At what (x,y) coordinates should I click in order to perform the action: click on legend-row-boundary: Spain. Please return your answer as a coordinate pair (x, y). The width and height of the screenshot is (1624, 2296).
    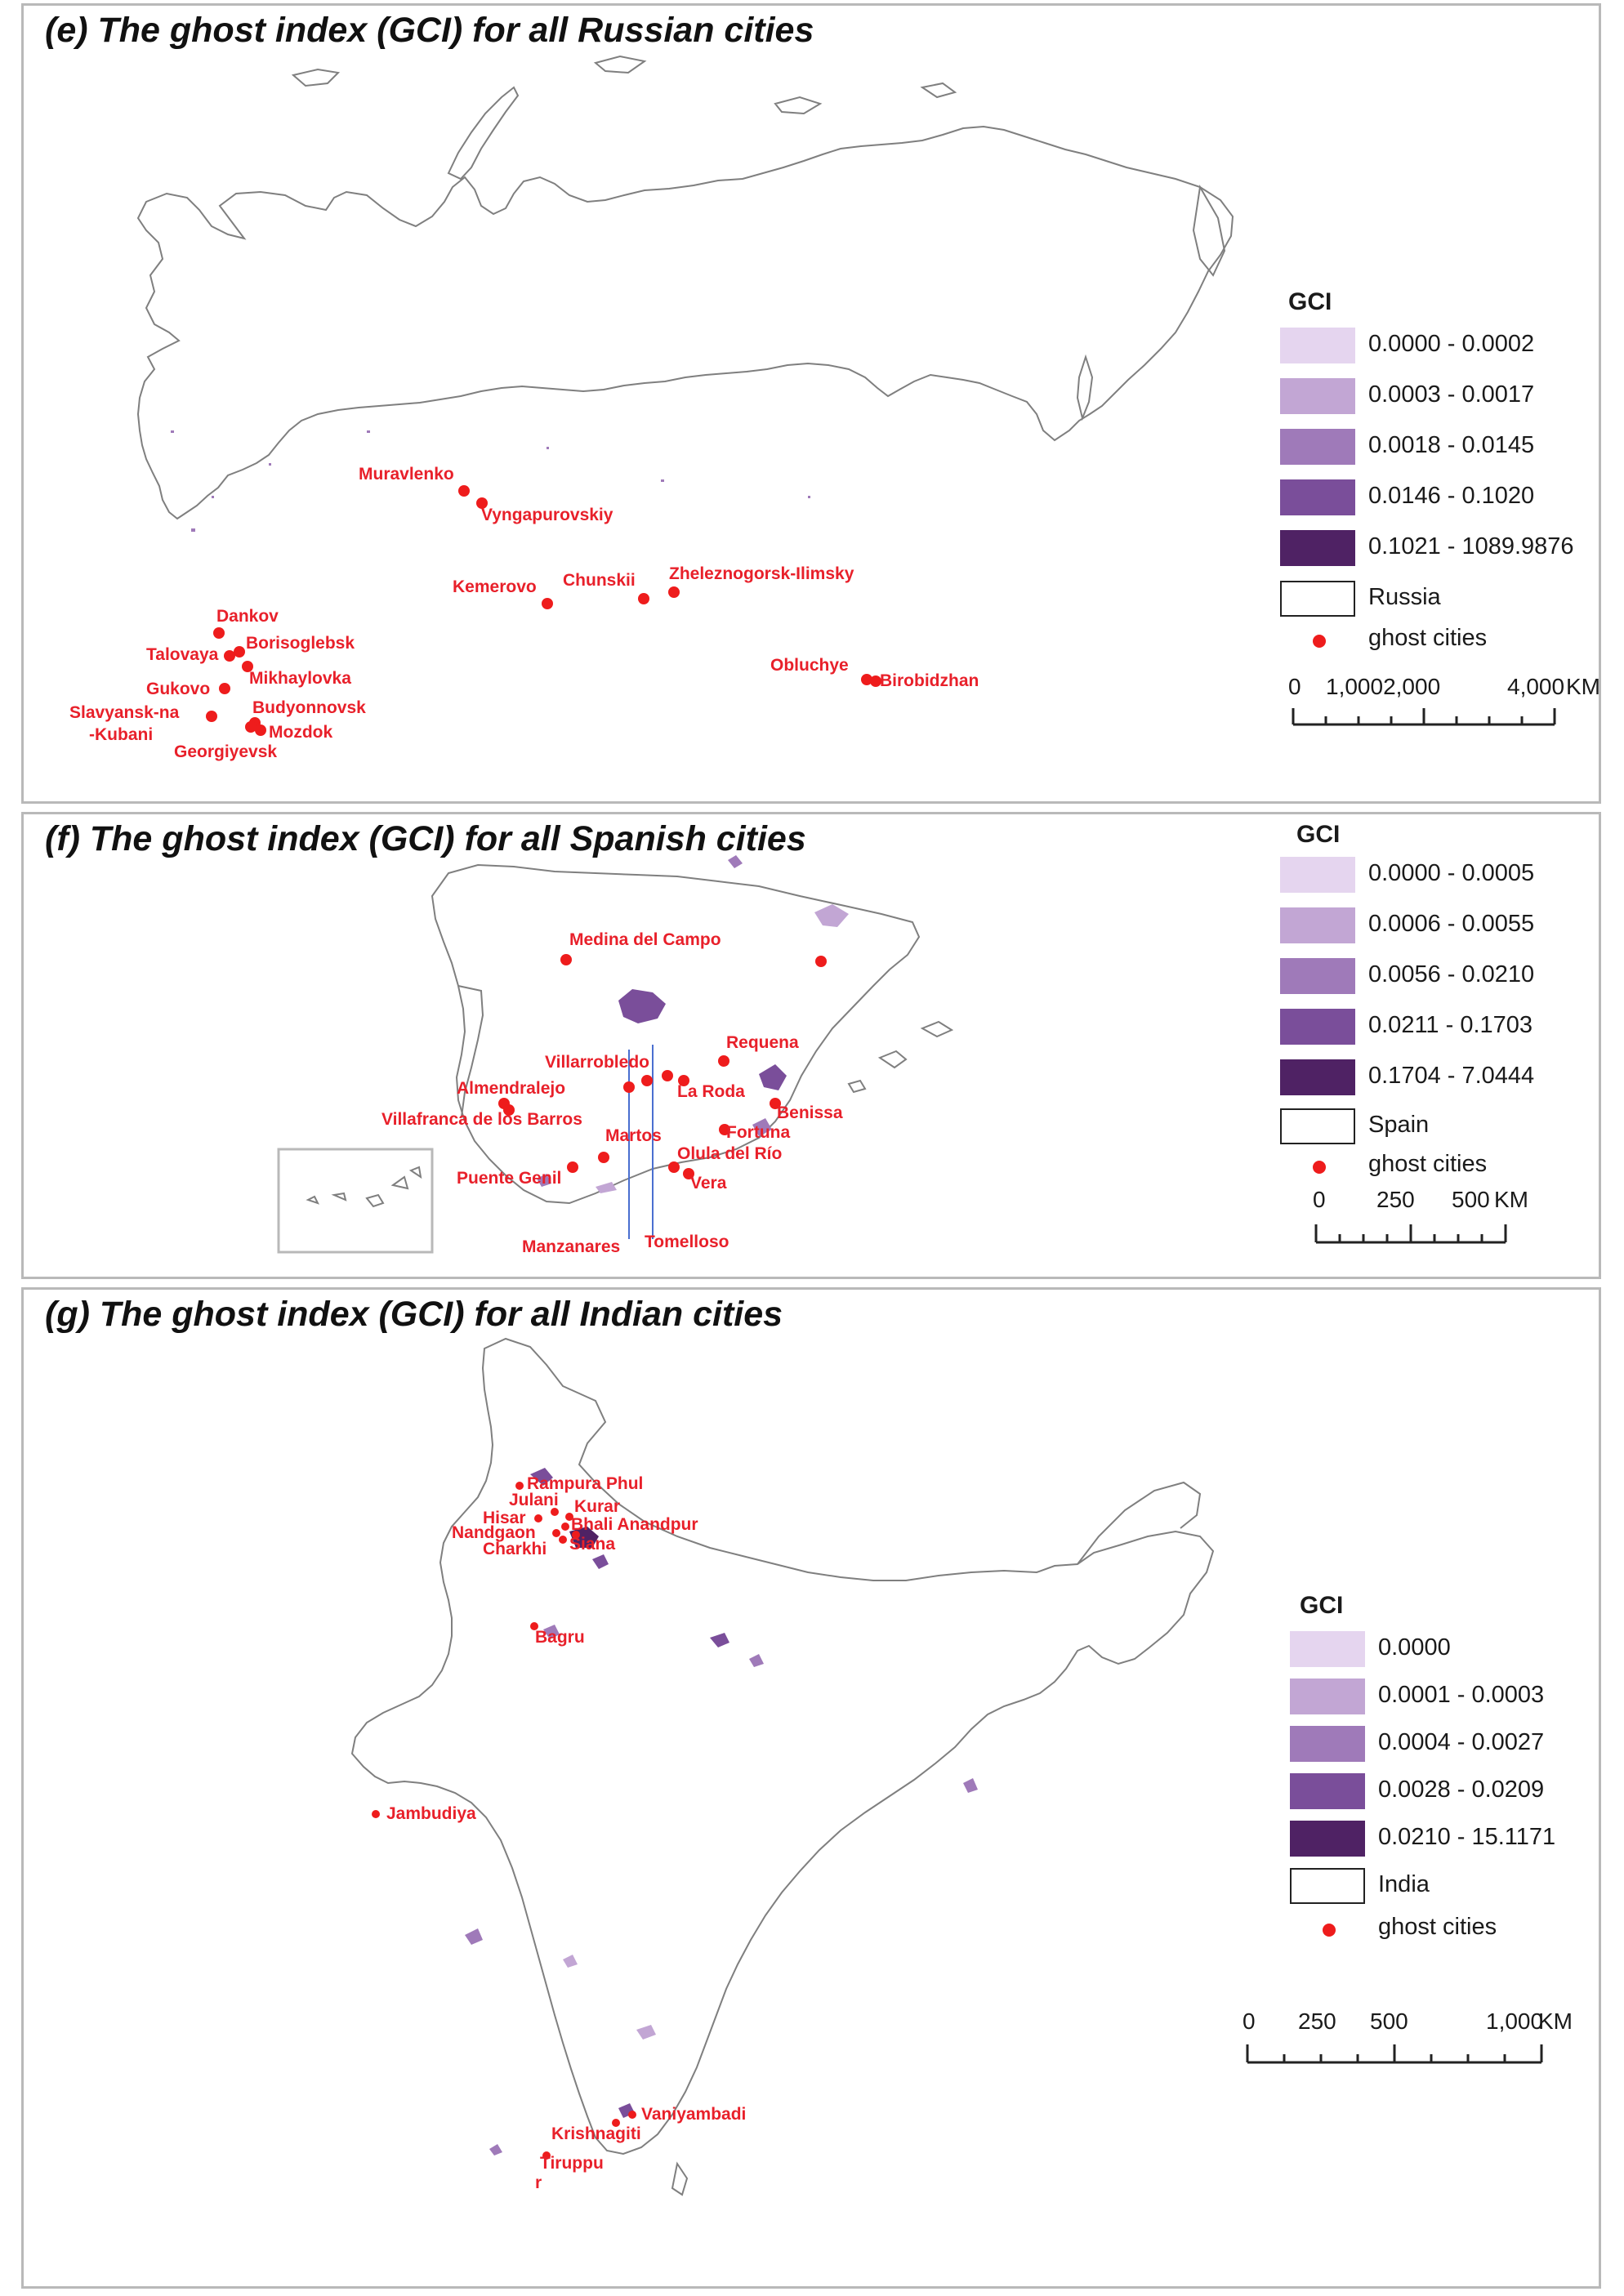
    Looking at the image, I should click on (1451, 1126).